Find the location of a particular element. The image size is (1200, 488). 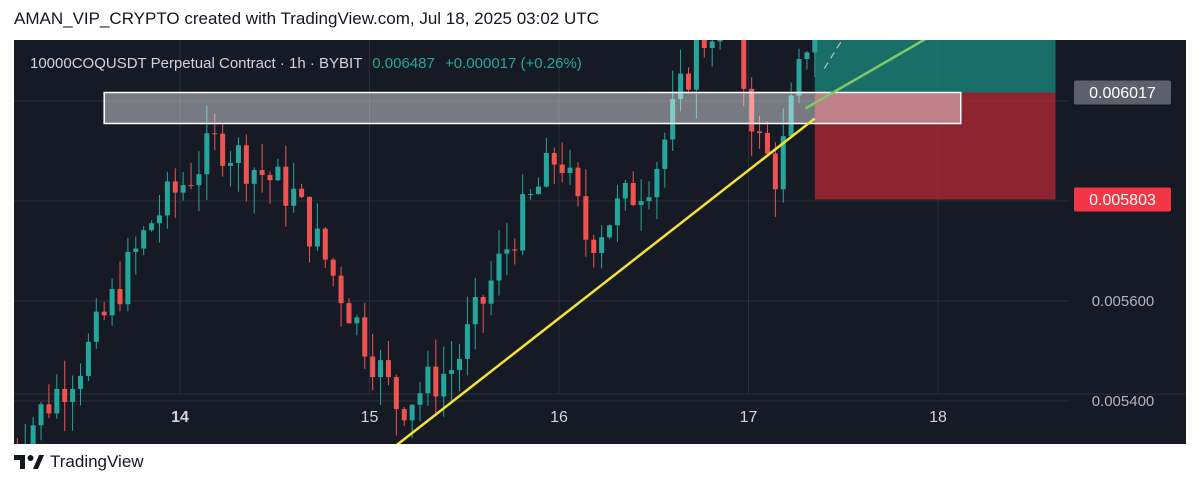

stop-loss-zone is located at coordinates (935, 146).